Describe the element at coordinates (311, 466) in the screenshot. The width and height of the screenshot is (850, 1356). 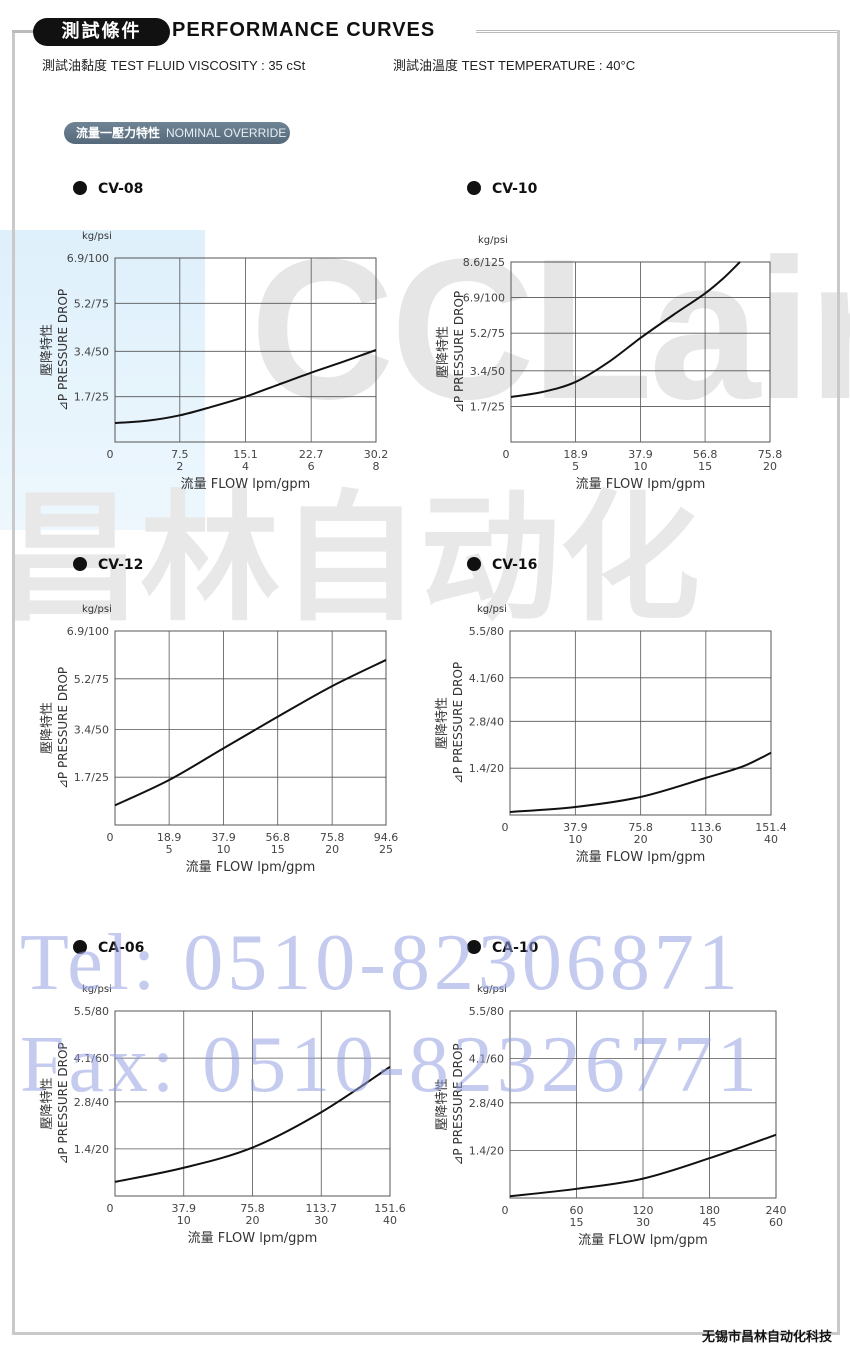
I see `x-tick-label-gpm: 6` at that location.